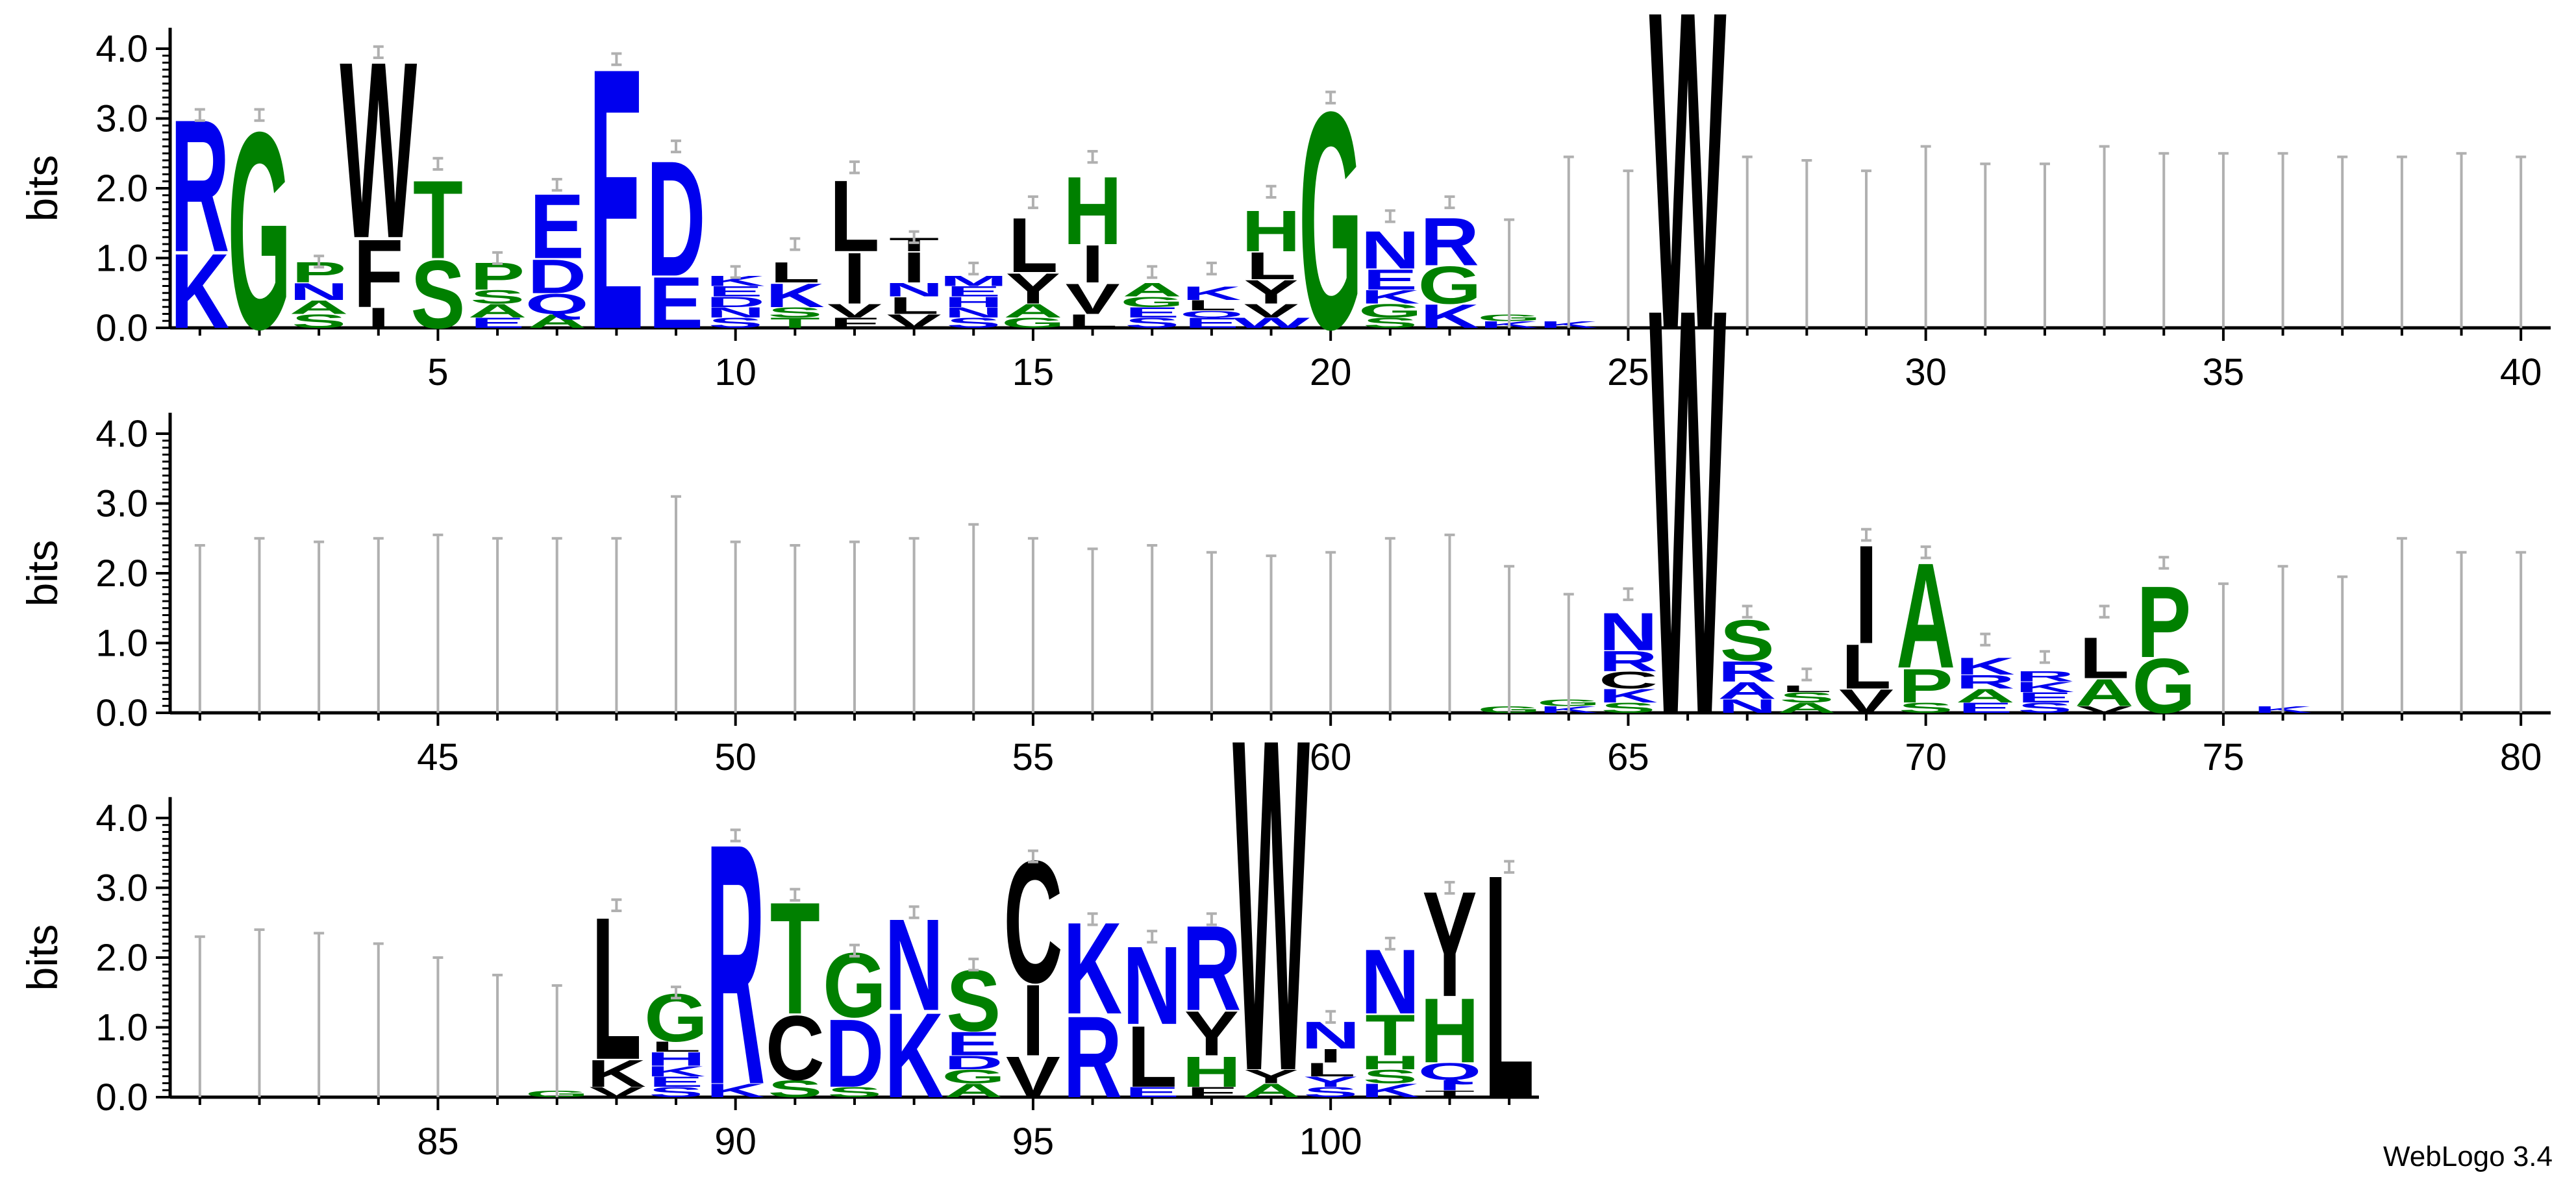 The width and height of the screenshot is (2576, 1190). Describe the element at coordinates (1330, 1142) in the screenshot. I see `x-tick-label: 100` at that location.